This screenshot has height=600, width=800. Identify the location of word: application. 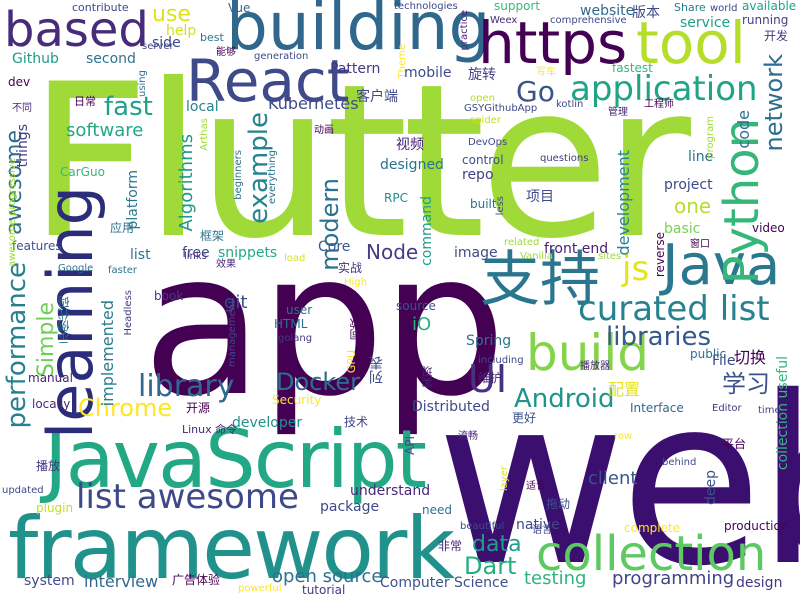
(664, 89).